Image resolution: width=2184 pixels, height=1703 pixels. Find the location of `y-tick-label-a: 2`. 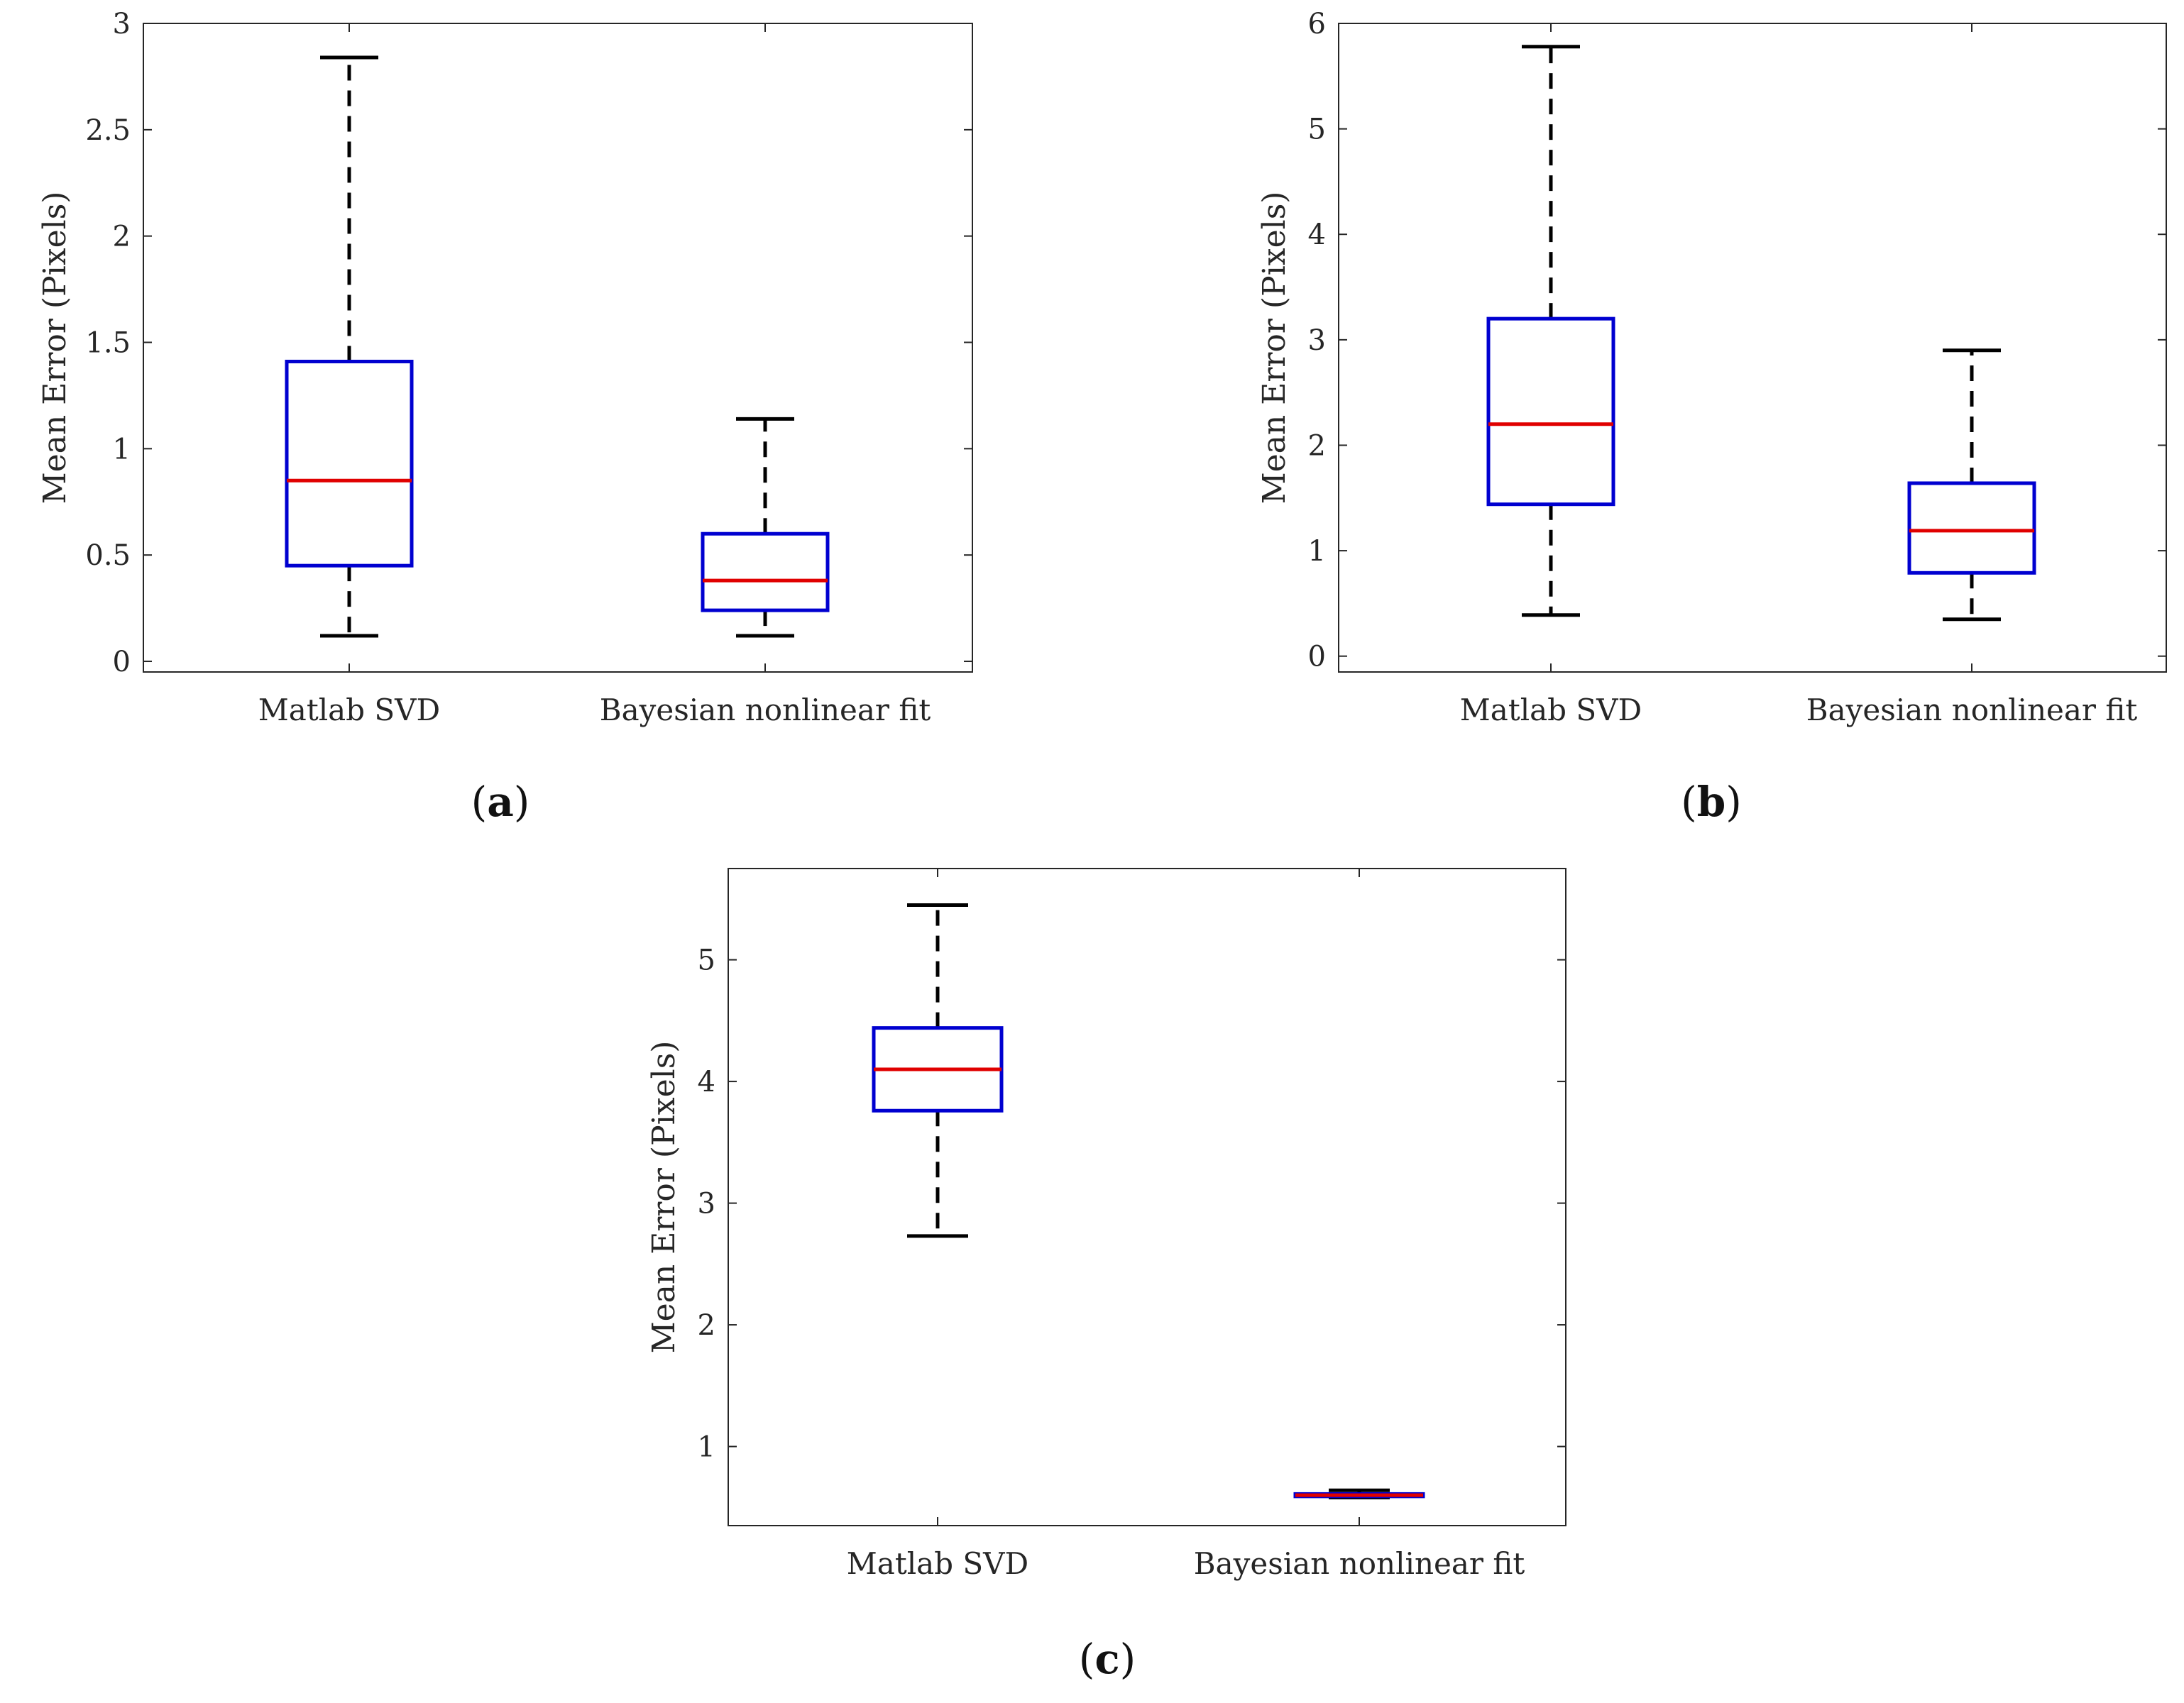

y-tick-label-a: 2 is located at coordinates (122, 237).